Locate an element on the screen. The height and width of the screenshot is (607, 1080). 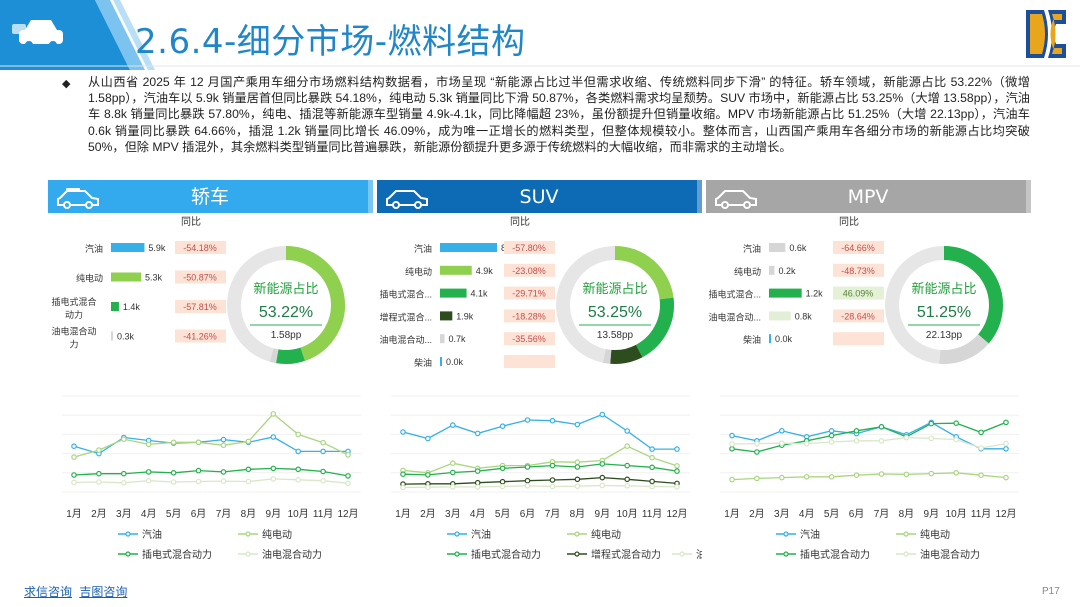
category-label: 插电式混合 is located at coordinates (73, 301).